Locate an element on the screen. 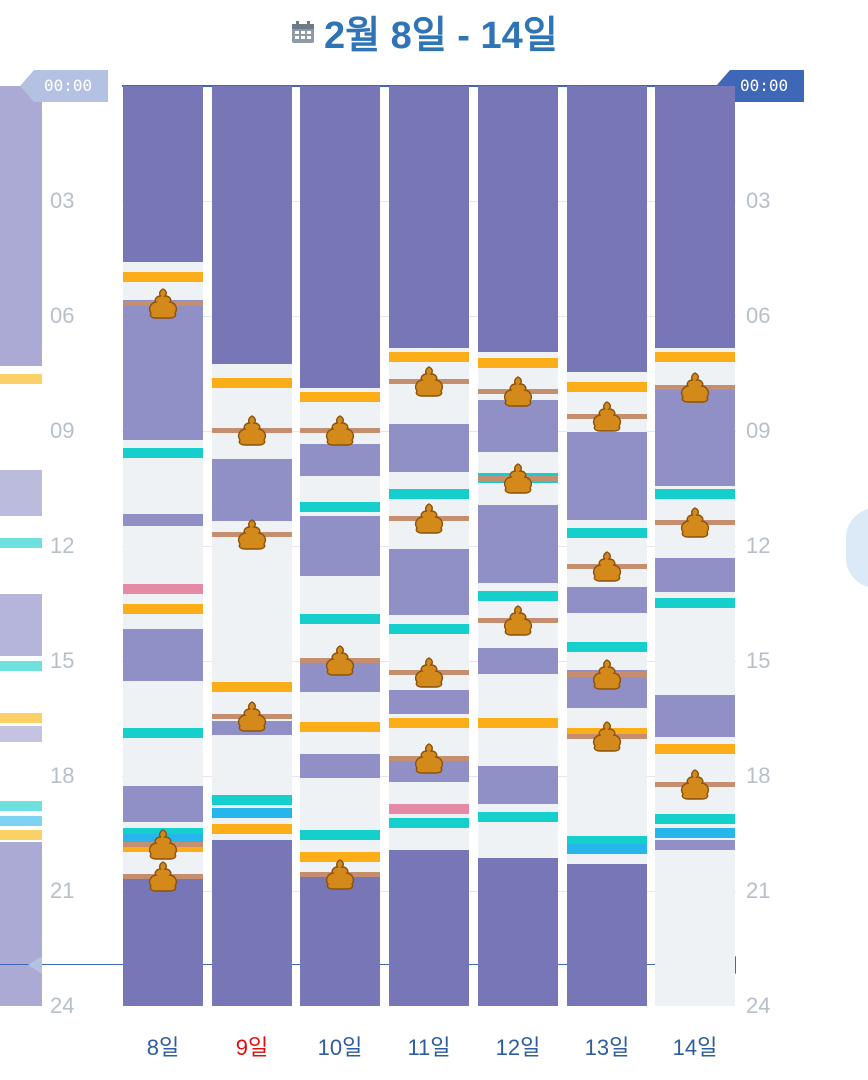 The height and width of the screenshot is (1080, 868). side-panel-handle is located at coordinates (857, 548).